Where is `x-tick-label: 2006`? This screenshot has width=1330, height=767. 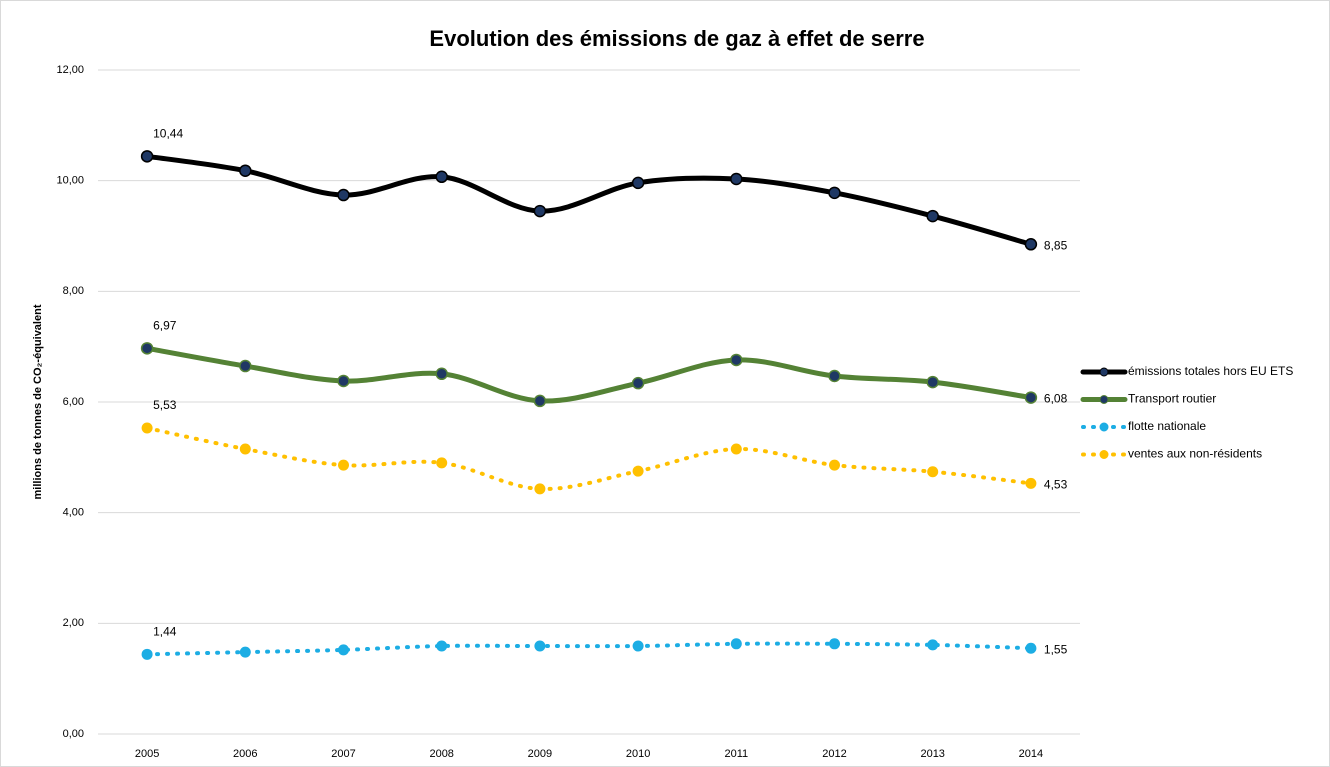
x-tick-label: 2006 is located at coordinates (245, 754).